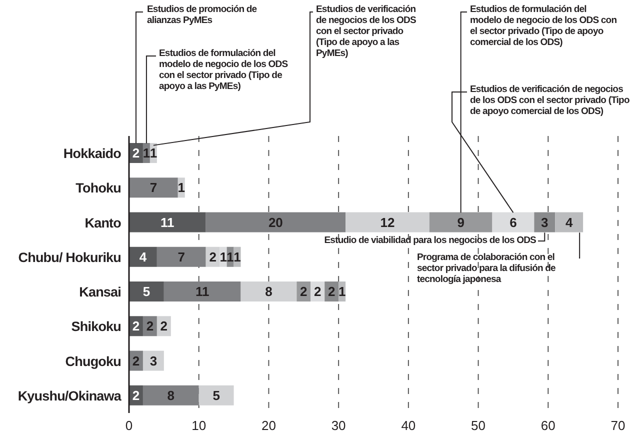 The width and height of the screenshot is (633, 434). Describe the element at coordinates (618, 426) in the screenshot. I see `x-tick-label: 70` at that location.